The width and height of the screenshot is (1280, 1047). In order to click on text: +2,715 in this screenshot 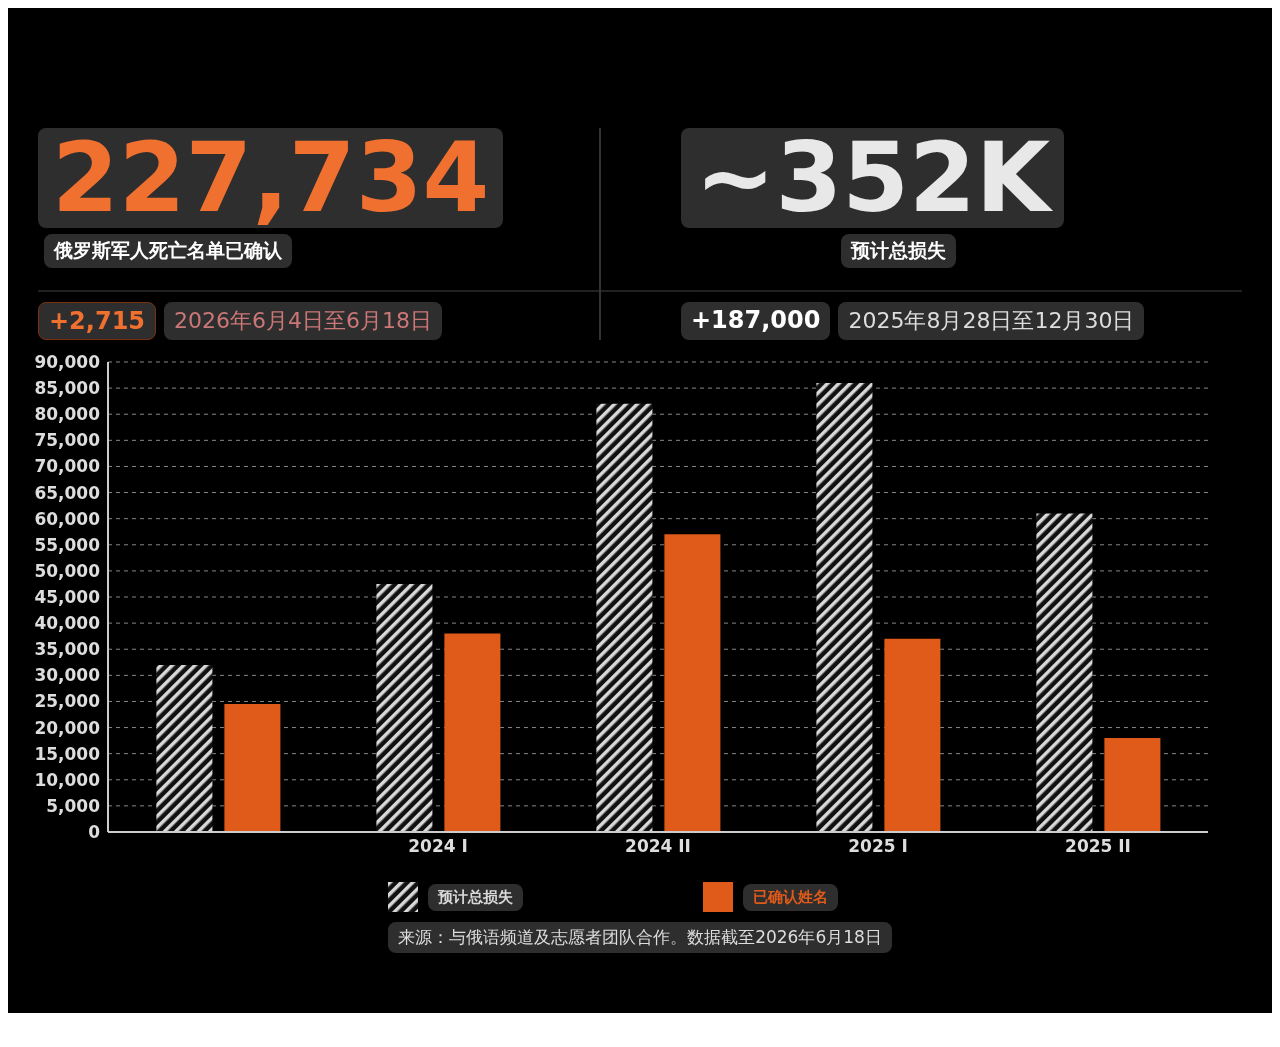, I will do `click(97, 321)`.